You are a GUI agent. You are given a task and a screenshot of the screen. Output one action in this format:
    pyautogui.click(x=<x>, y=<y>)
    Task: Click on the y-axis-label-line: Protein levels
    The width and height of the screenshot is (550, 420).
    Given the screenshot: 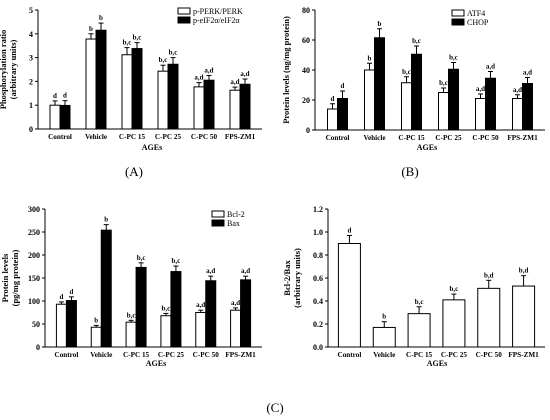 What is the action you would take?
    pyautogui.click(x=5, y=277)
    